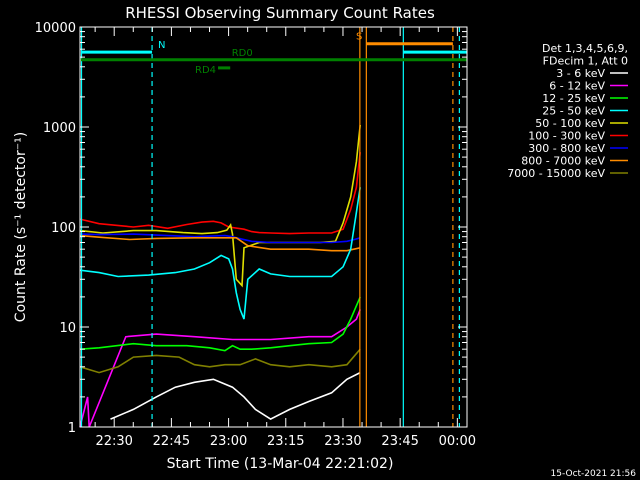 This screenshot has width=640, height=480. Describe the element at coordinates (556, 173) in the screenshot. I see `legend-entry-label-9: 7000 - 15000 keV` at that location.